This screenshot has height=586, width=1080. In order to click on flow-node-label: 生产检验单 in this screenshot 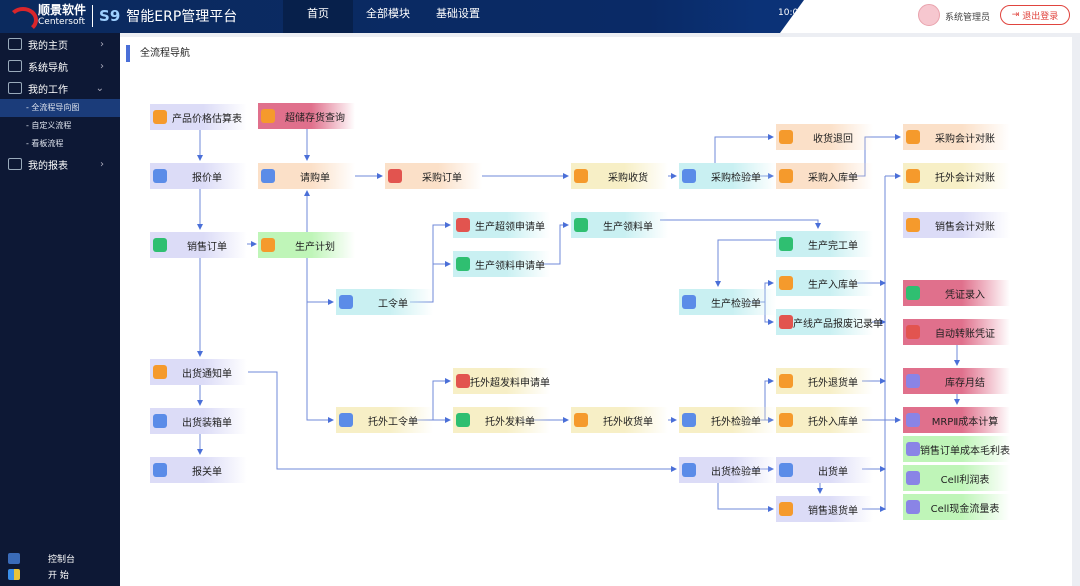, I will do `click(736, 304)`.